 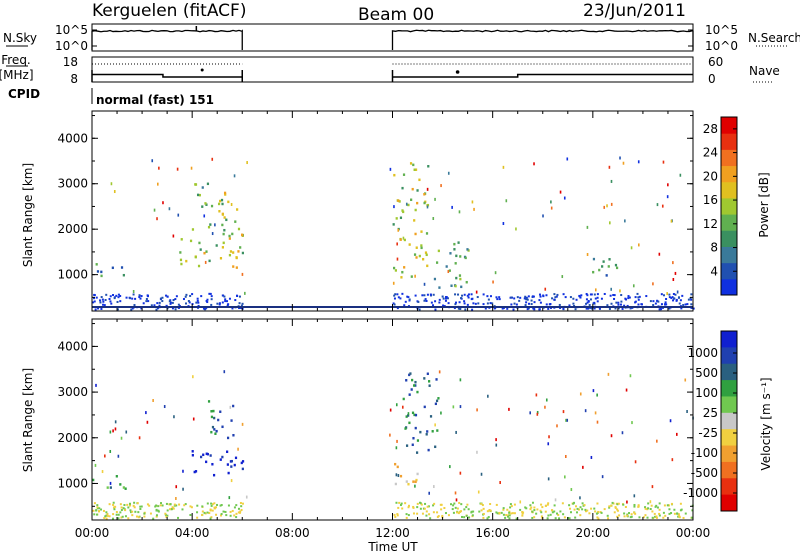 What do you see at coordinates (72, 275) in the screenshot?
I see `power-ytick-0: 1000` at bounding box center [72, 275].